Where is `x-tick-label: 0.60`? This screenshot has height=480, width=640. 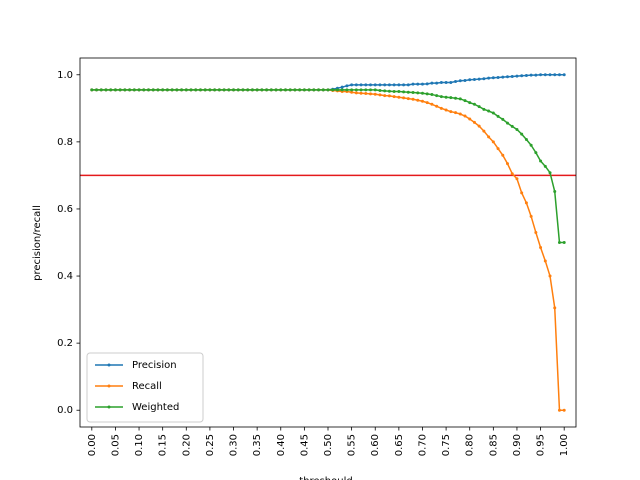 x-tick-label: 0.60 is located at coordinates (375, 445).